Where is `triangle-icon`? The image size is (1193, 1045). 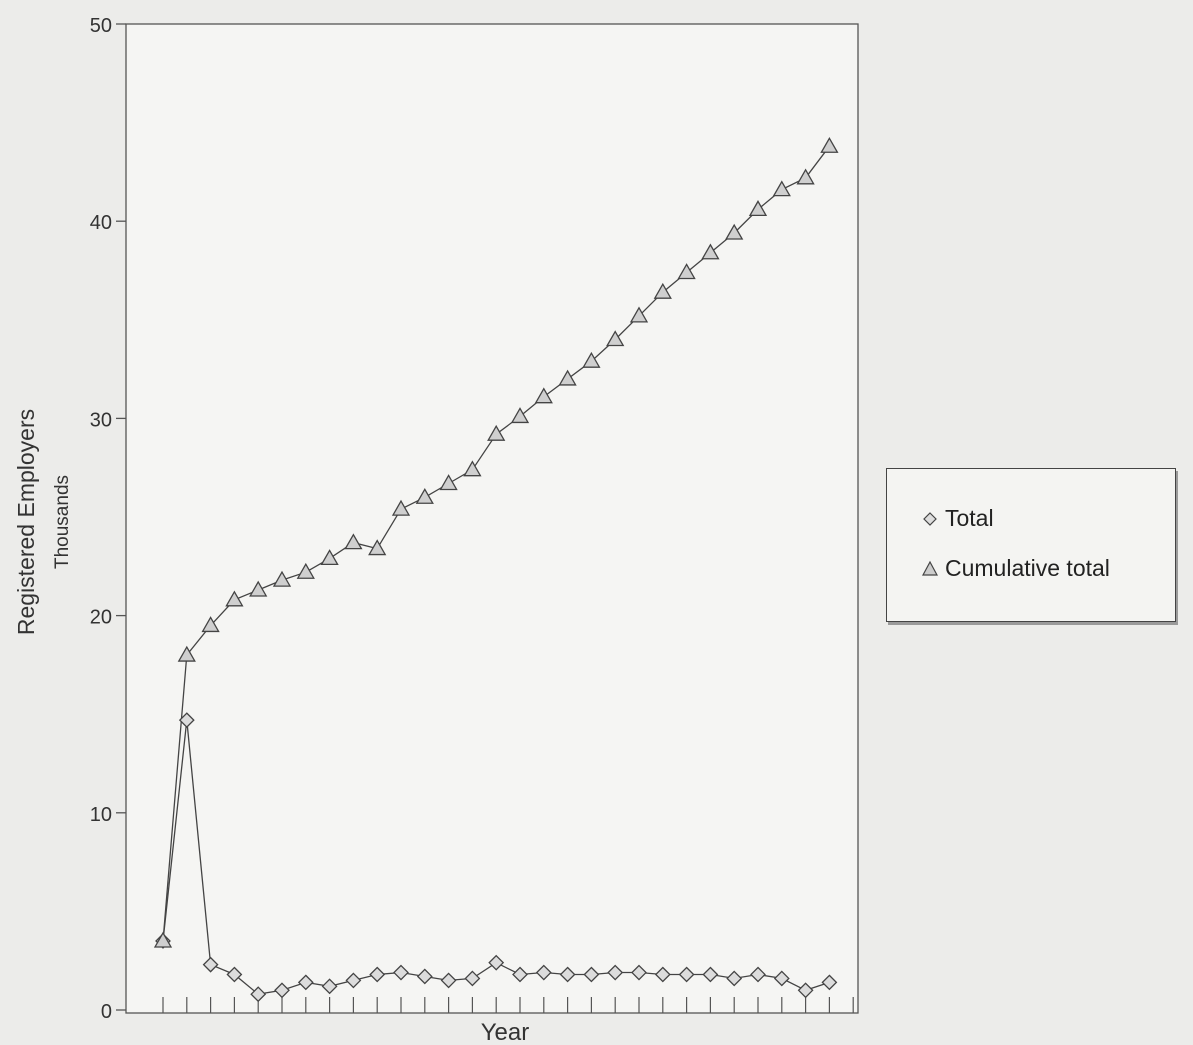
triangle-icon is located at coordinates (930, 568).